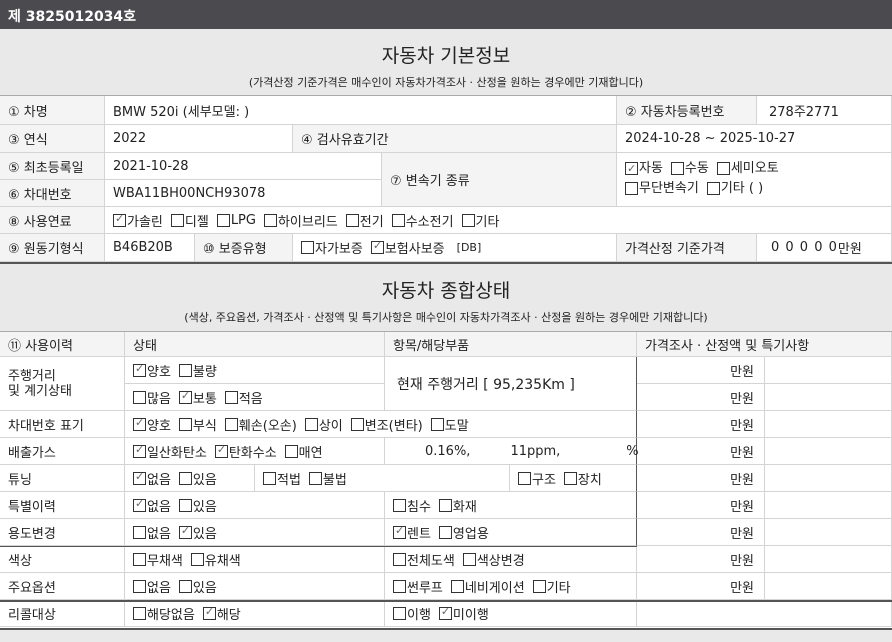 The height and width of the screenshot is (642, 892). I want to click on checkbox-4: 변조(변타), so click(386, 424).